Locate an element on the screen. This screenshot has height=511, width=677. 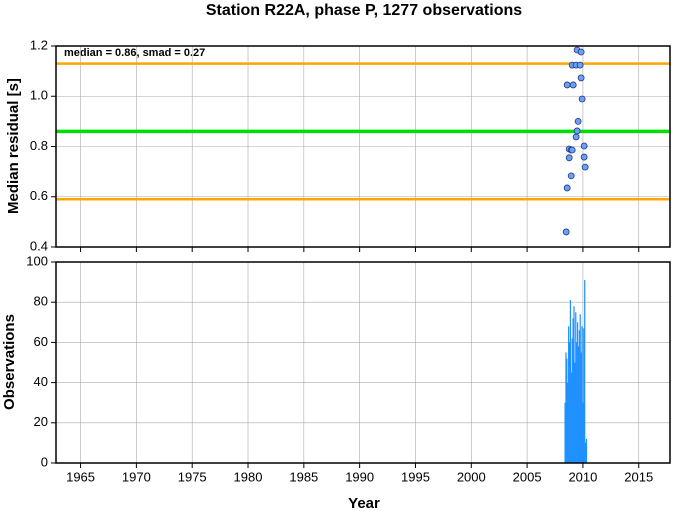
x-tick-label: 1990 is located at coordinates (359, 476).